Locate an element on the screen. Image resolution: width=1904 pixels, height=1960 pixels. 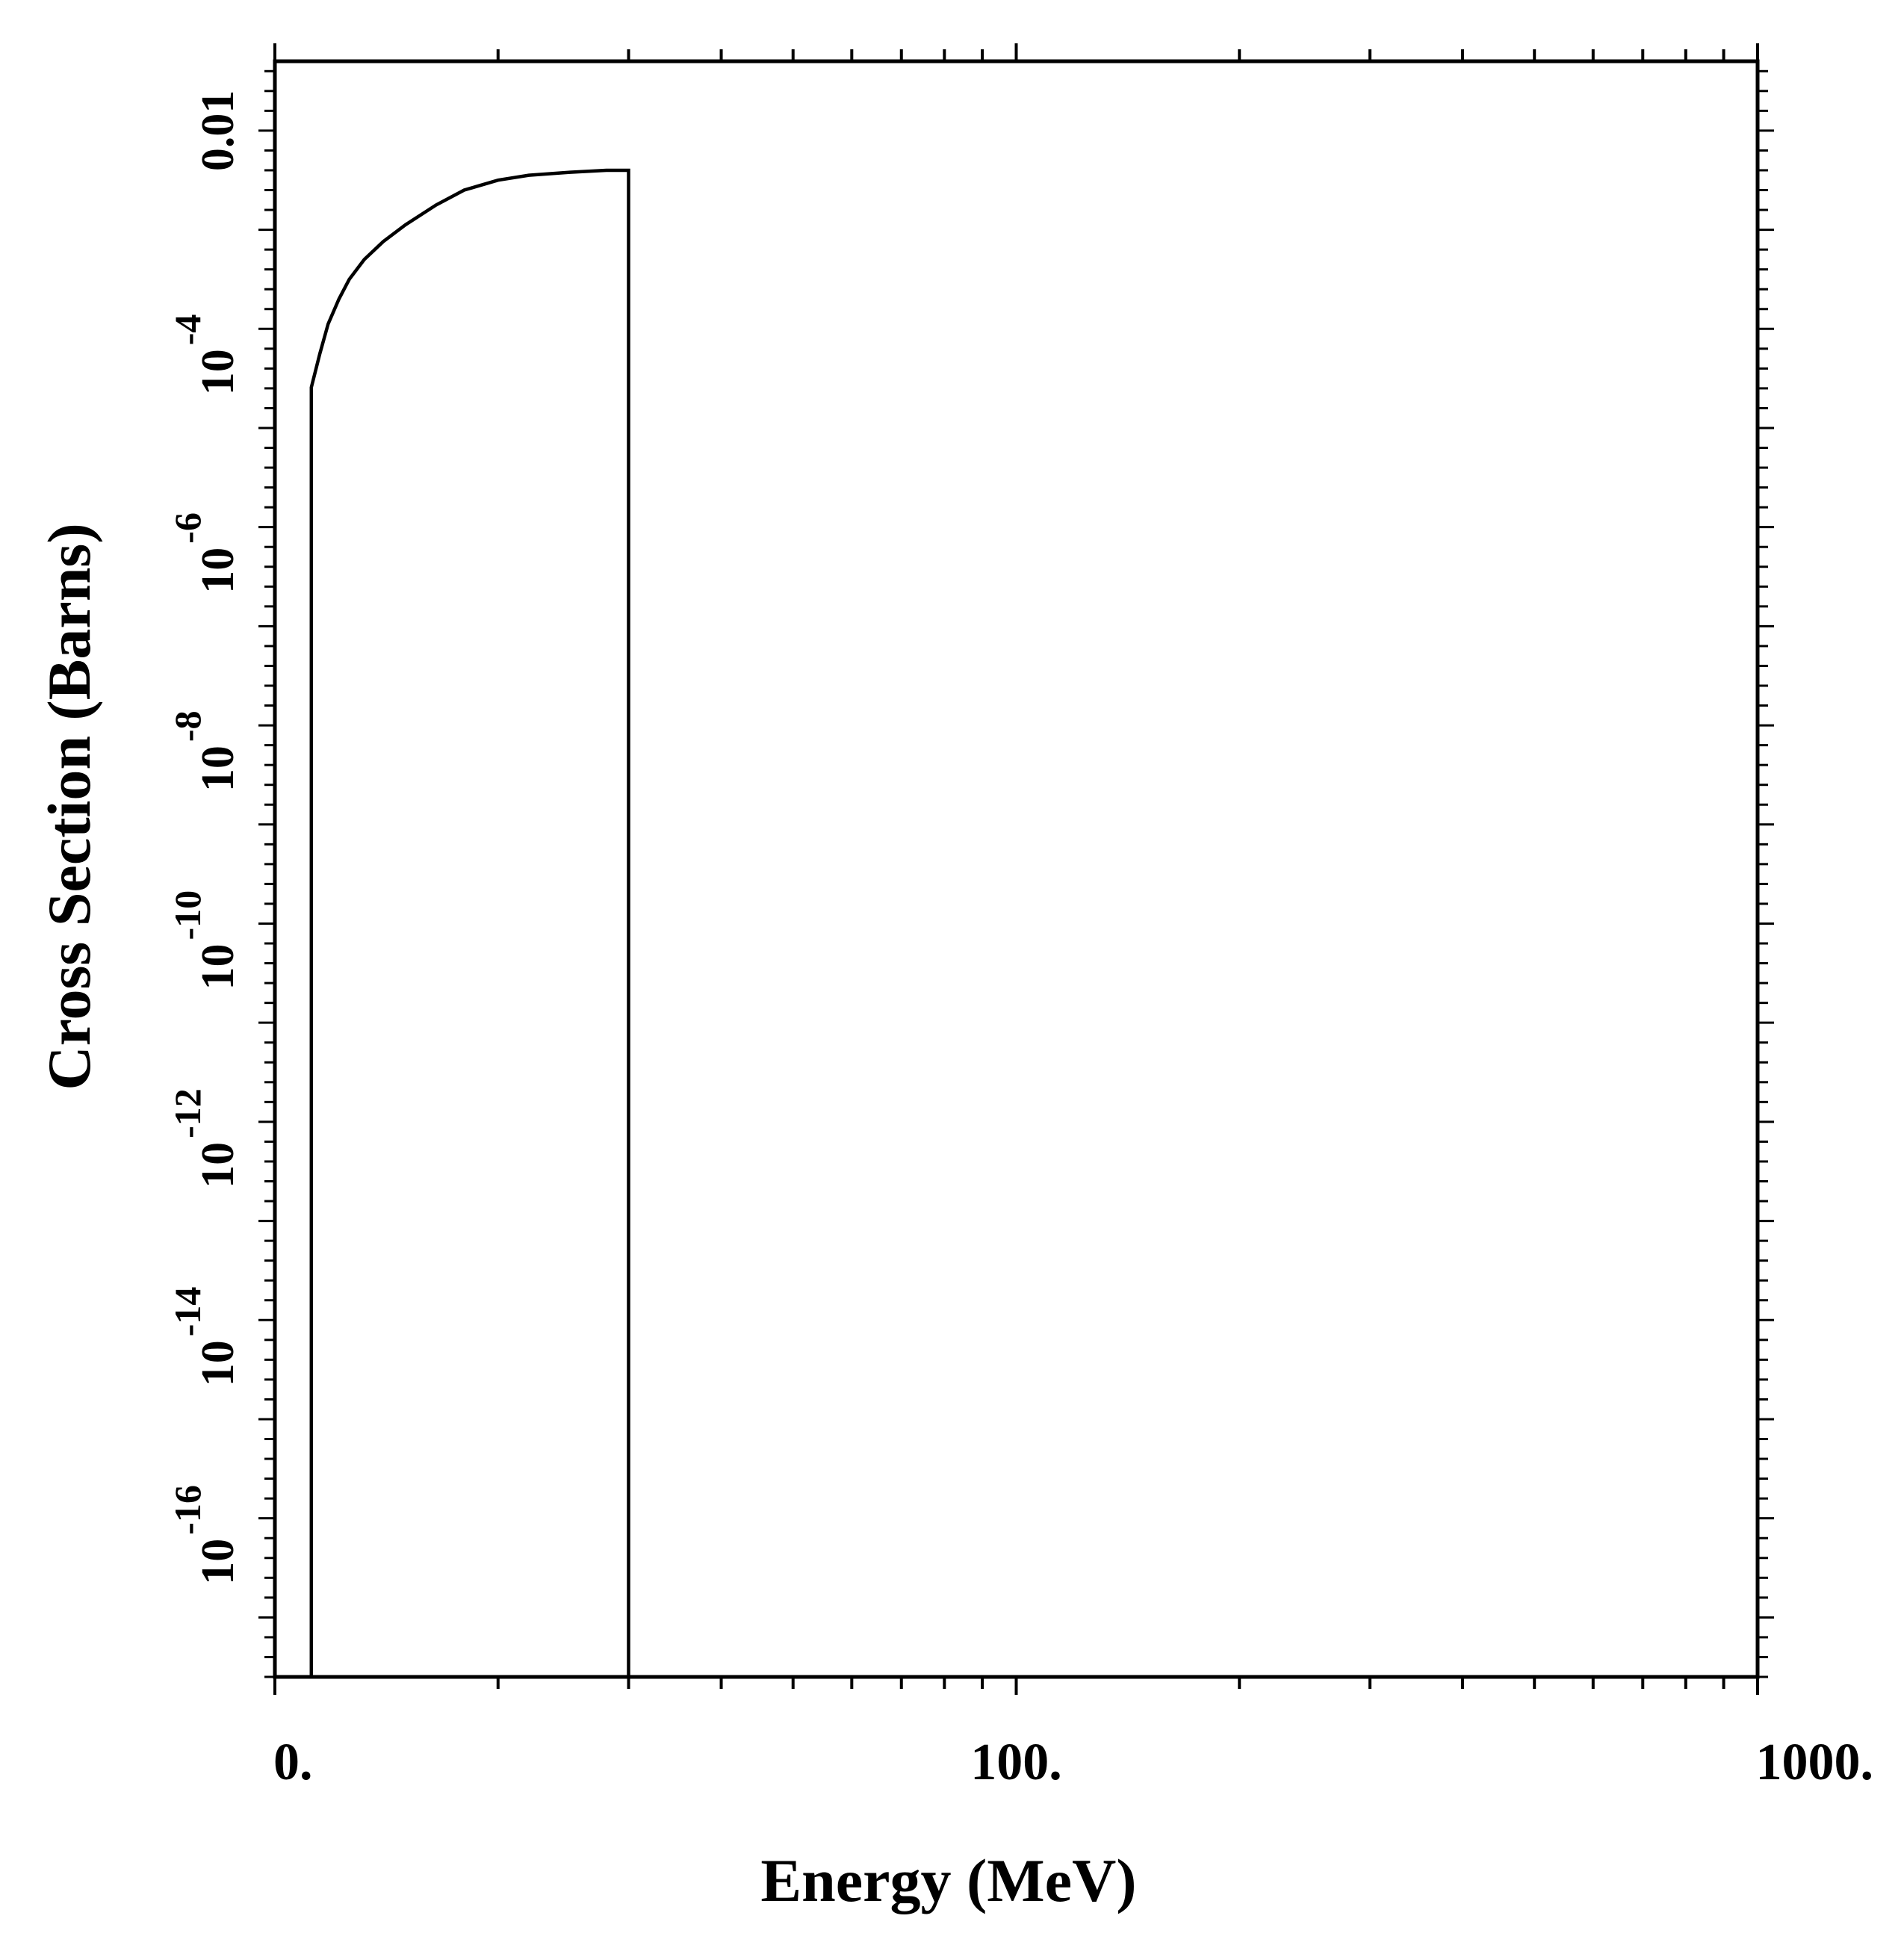
y-tick-label: 10-6 is located at coordinates (205, 553).